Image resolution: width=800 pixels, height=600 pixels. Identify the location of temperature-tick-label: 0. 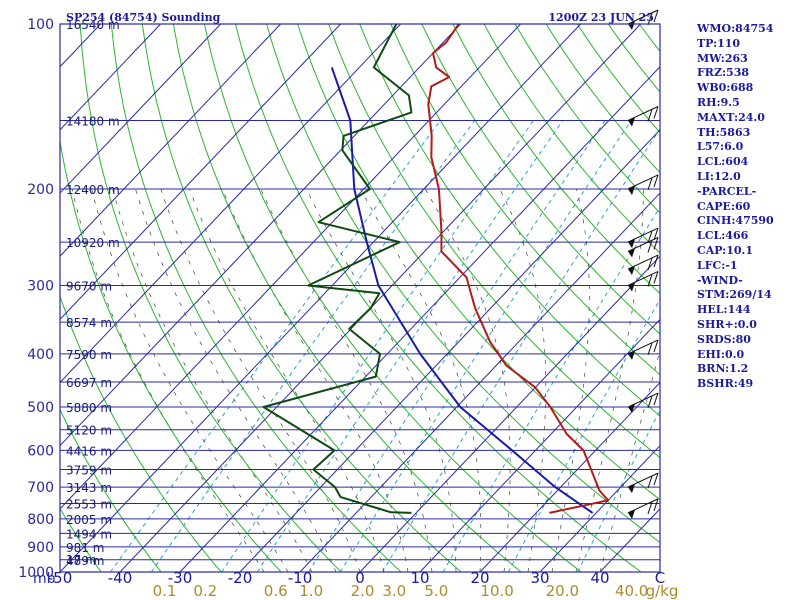
(360, 578).